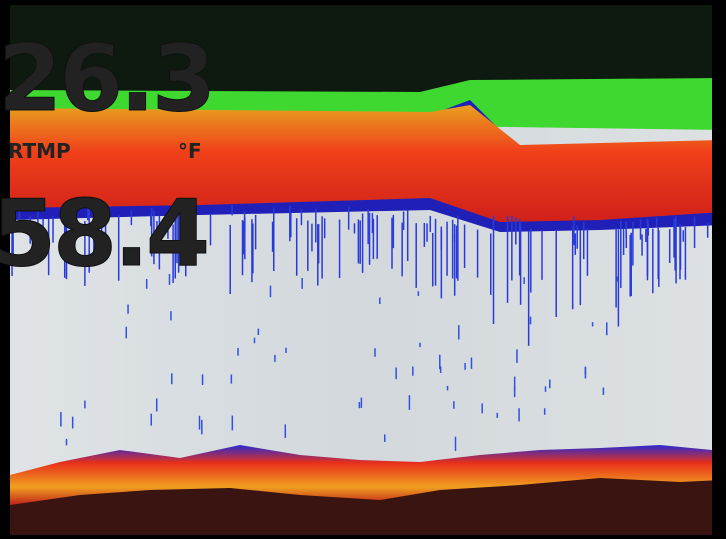  I want to click on bottom-substrate, so click(366, 506).